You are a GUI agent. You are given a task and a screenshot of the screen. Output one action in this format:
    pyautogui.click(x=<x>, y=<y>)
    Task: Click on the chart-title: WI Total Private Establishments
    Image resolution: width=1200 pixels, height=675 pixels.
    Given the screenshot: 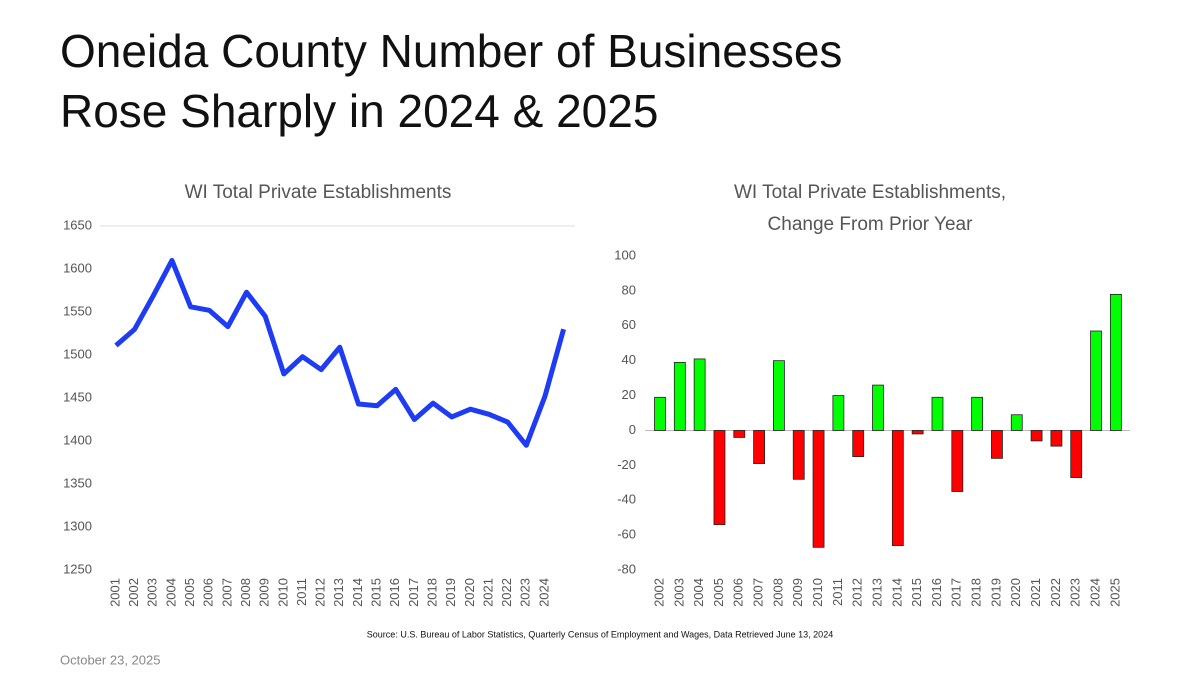 What is the action you would take?
    pyautogui.click(x=318, y=192)
    